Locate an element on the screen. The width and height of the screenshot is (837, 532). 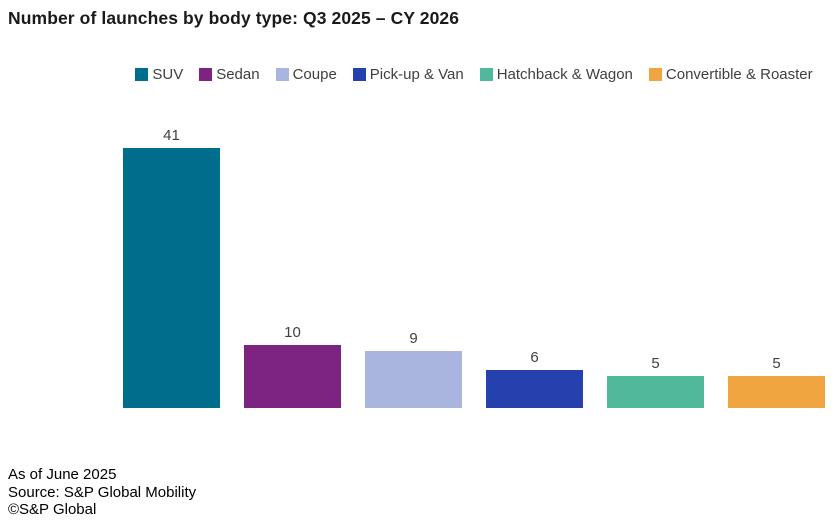
legend-label: Coupe is located at coordinates (314, 74).